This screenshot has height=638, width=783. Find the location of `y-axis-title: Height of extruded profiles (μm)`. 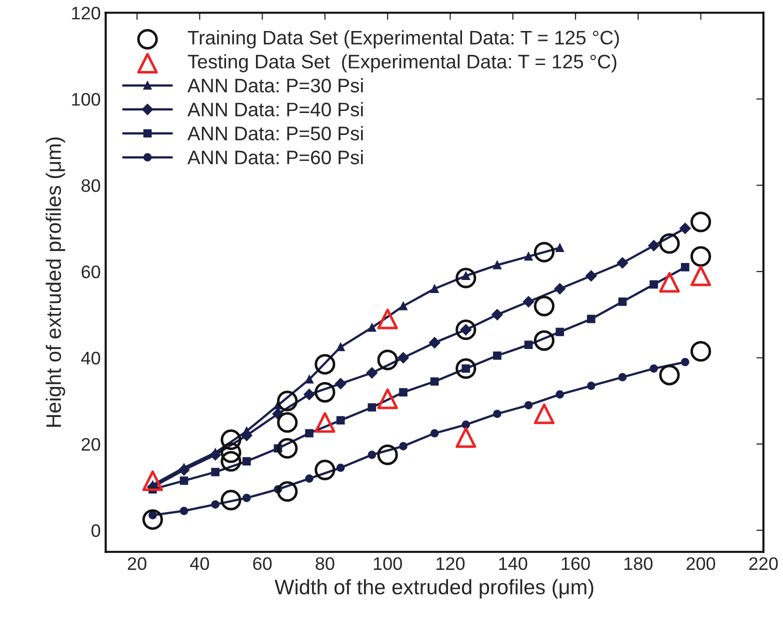

y-axis-title: Height of extruded profiles (μm) is located at coordinates (56, 282).